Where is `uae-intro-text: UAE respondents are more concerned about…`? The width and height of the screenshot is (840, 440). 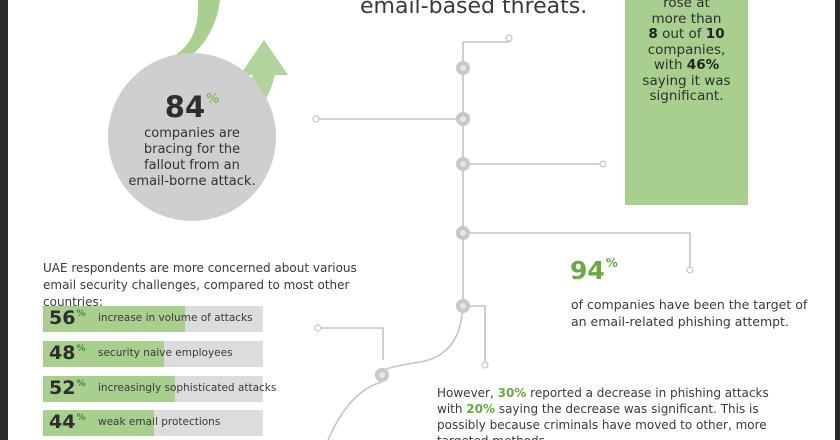 uae-intro-text: UAE respondents are more concerned about… is located at coordinates (200, 285).